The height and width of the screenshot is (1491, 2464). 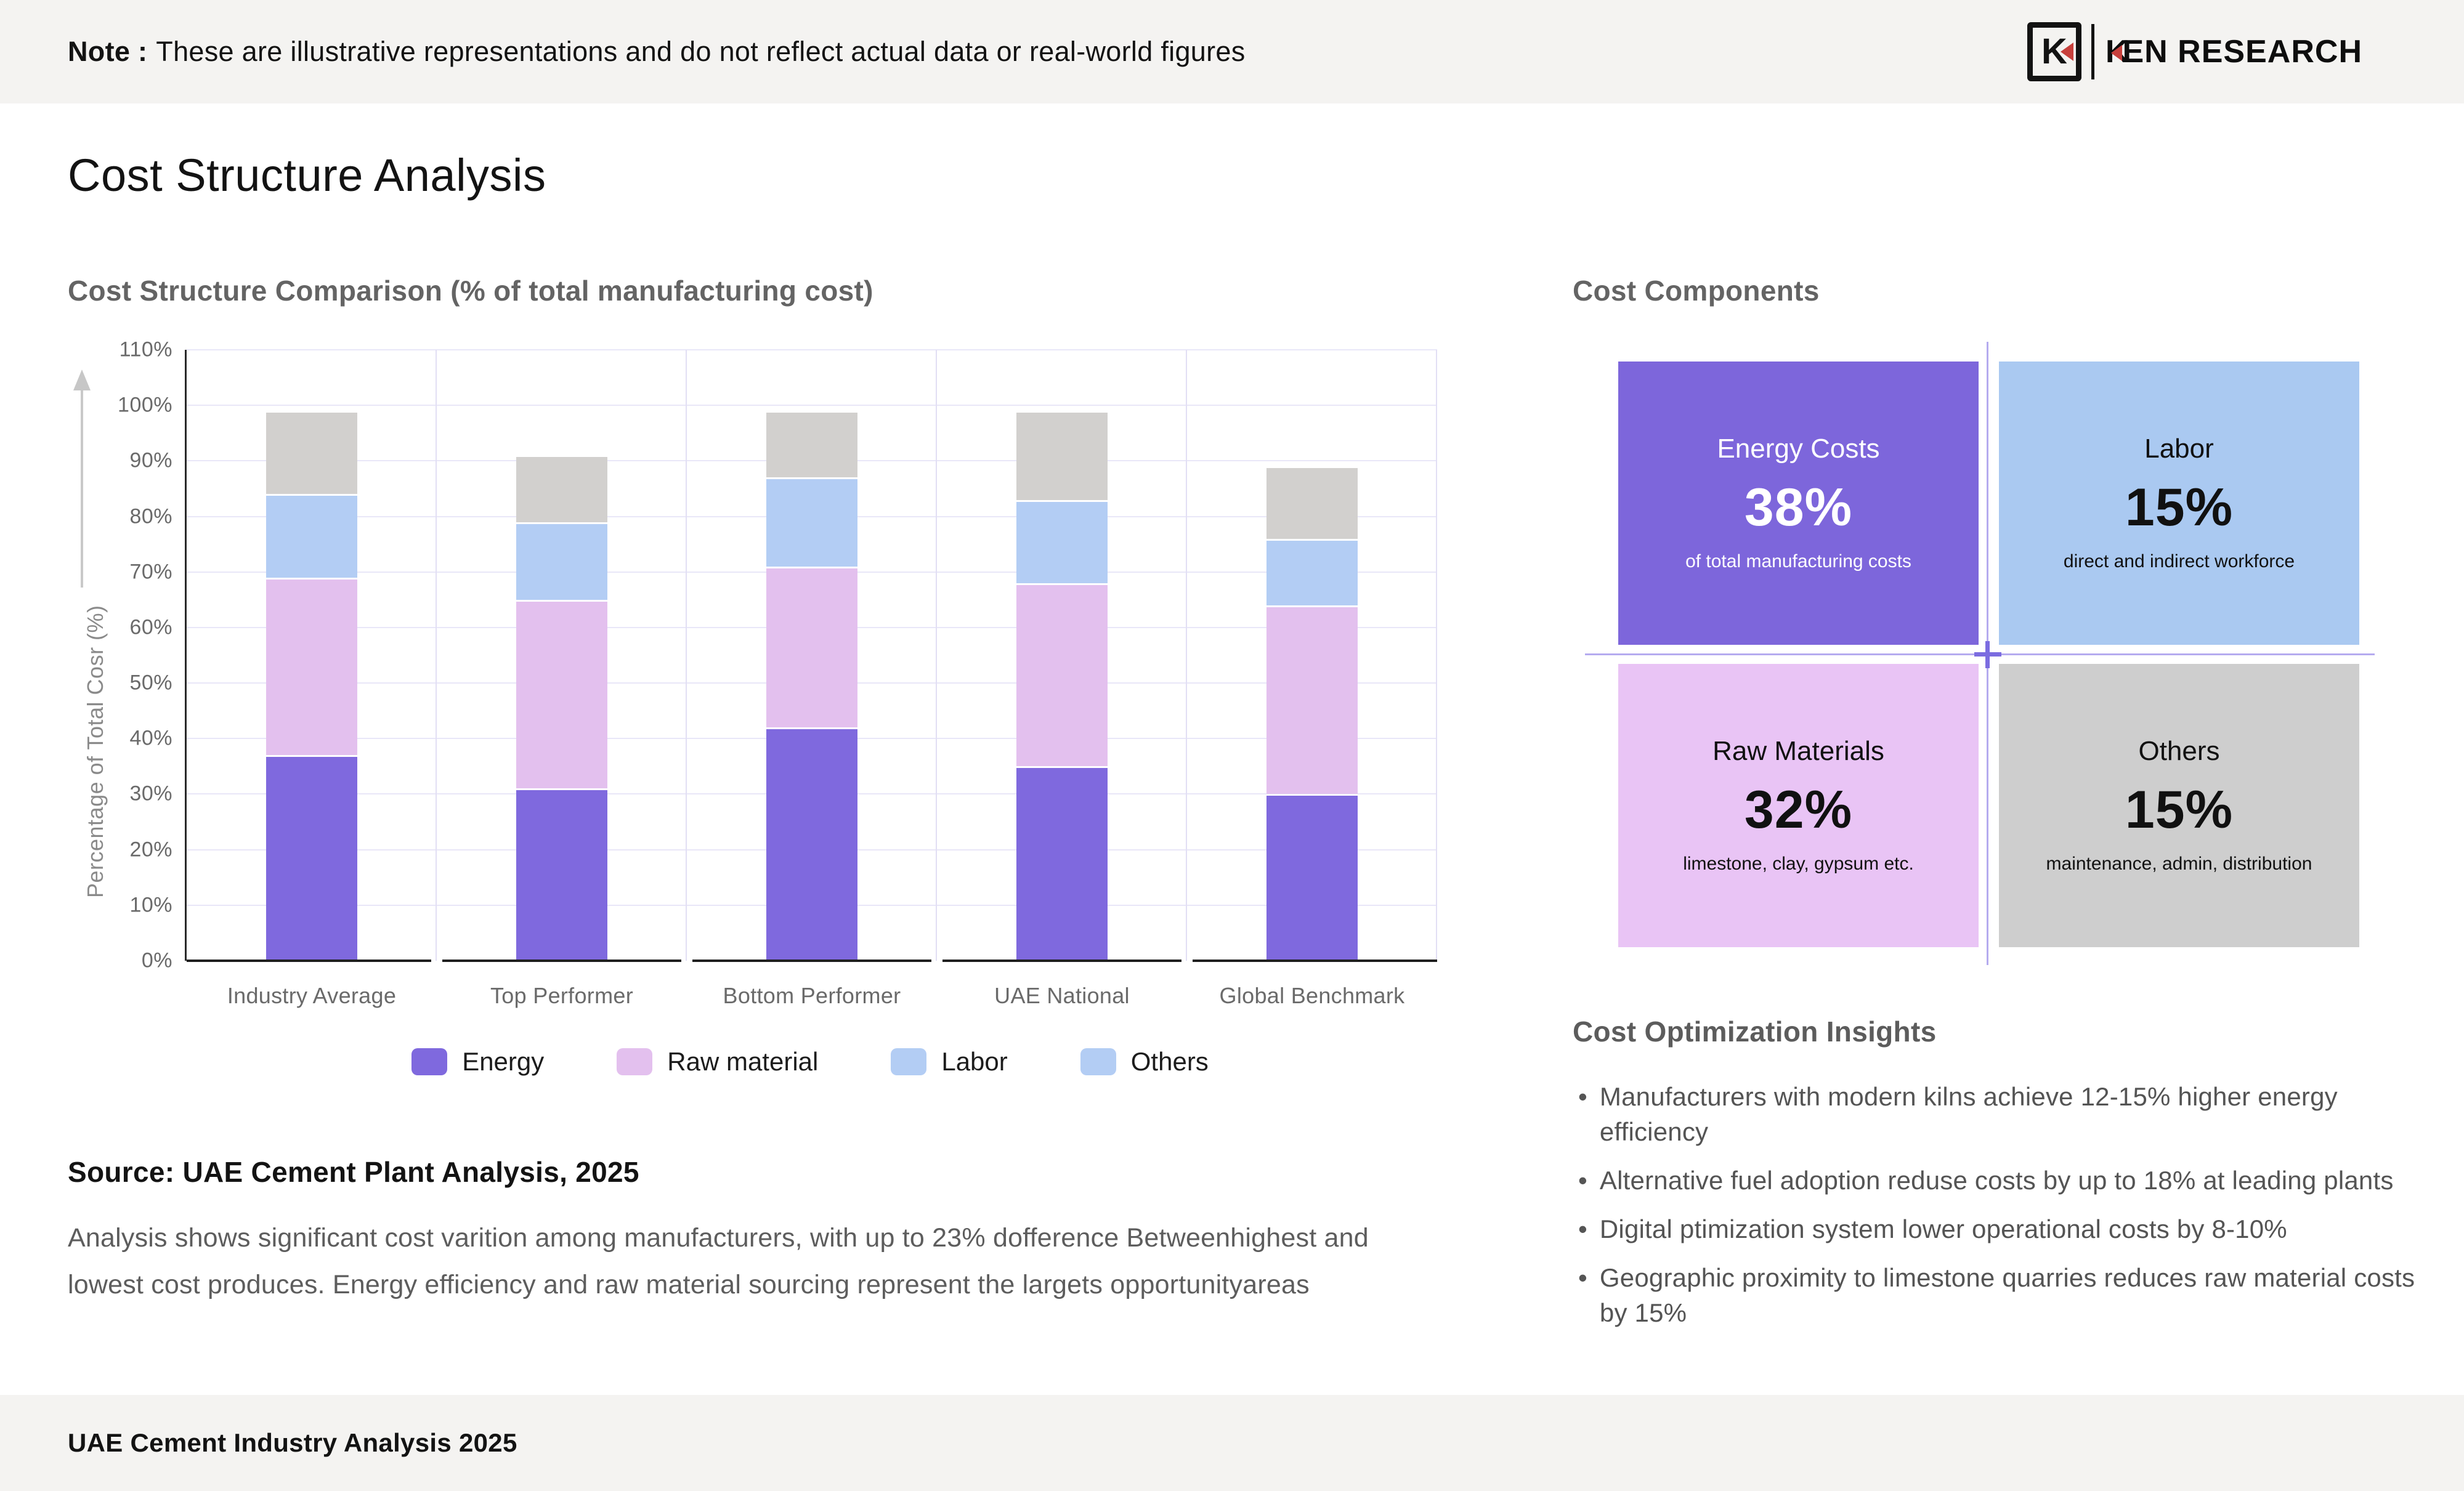 I want to click on legend-item-raw-material: Raw material, so click(x=717, y=1062).